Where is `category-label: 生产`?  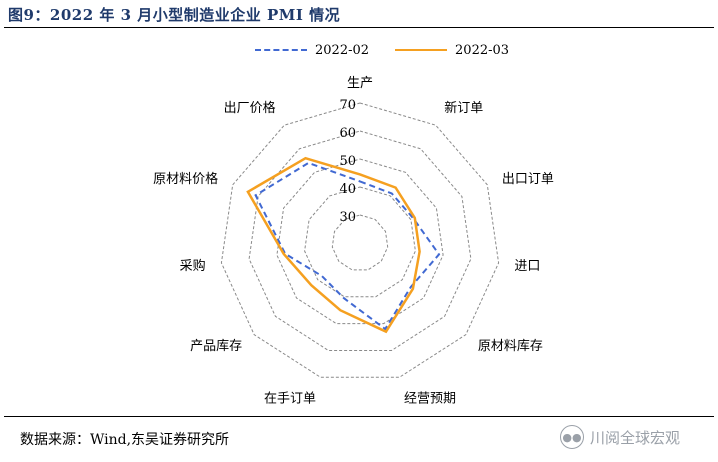
category-label: 生产 is located at coordinates (360, 83).